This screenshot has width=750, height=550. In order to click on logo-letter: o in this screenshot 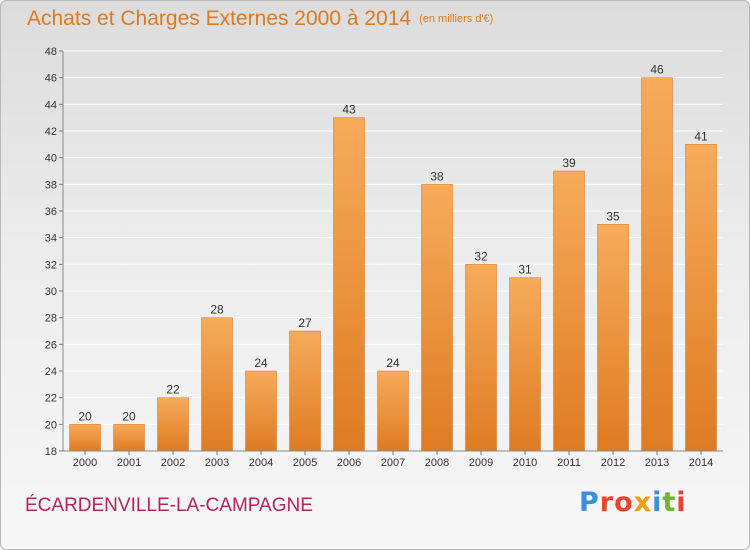, I will do `click(624, 502)`.